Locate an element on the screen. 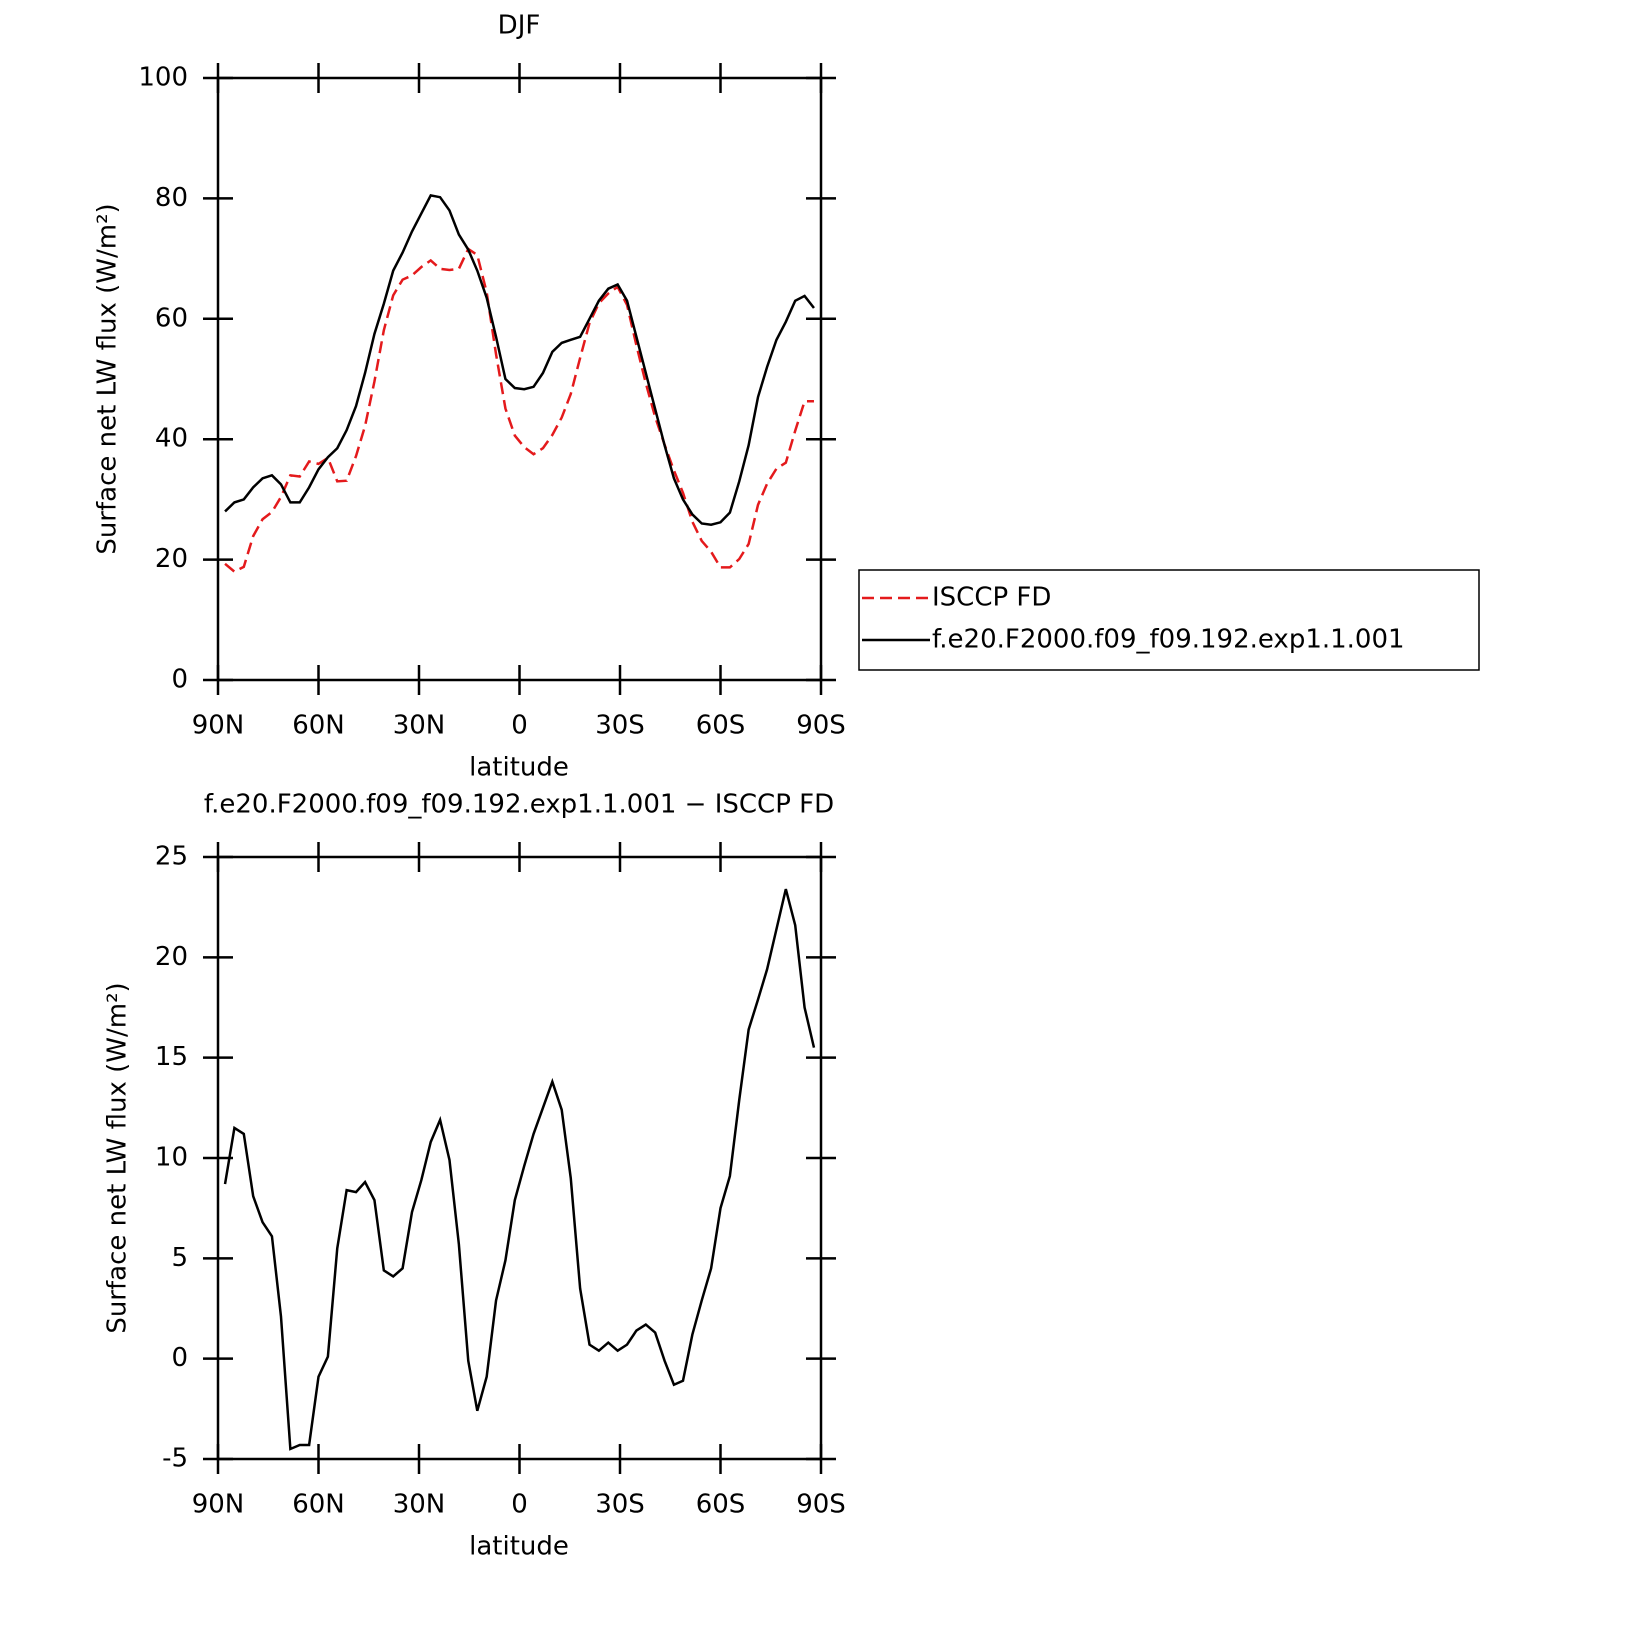 The height and width of the screenshot is (1652, 1652). y-tick-label: 100 is located at coordinates (163, 78).